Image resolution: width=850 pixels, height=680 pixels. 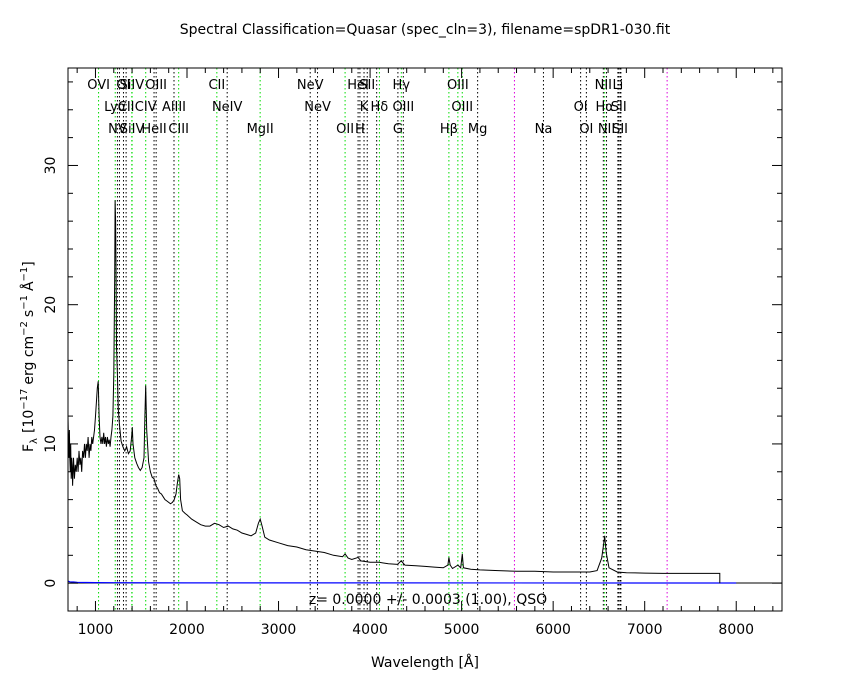 I want to click on y-tick-label: 20, so click(x=51, y=305).